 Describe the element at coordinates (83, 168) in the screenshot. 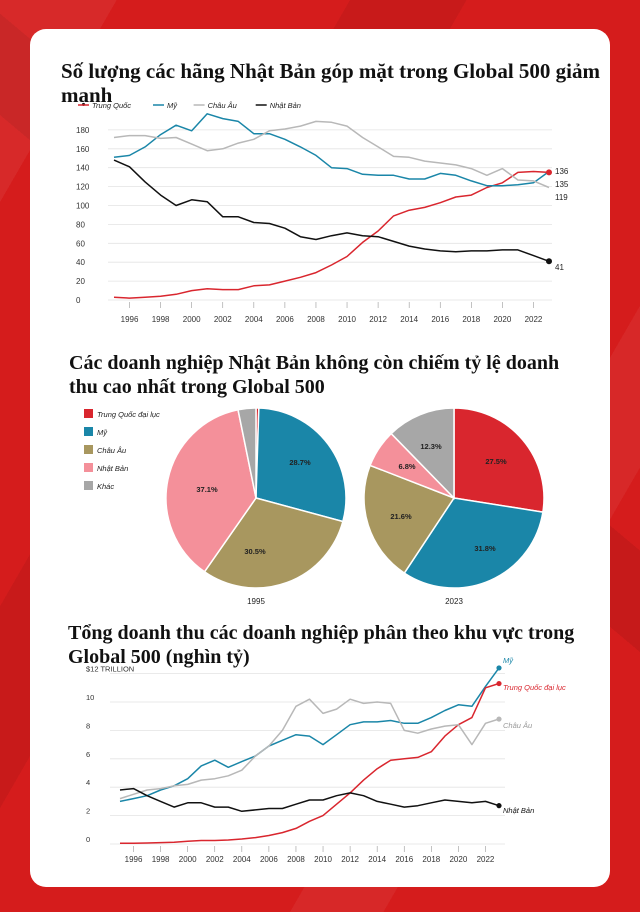

I see `chart1-ytick-140: 140` at that location.